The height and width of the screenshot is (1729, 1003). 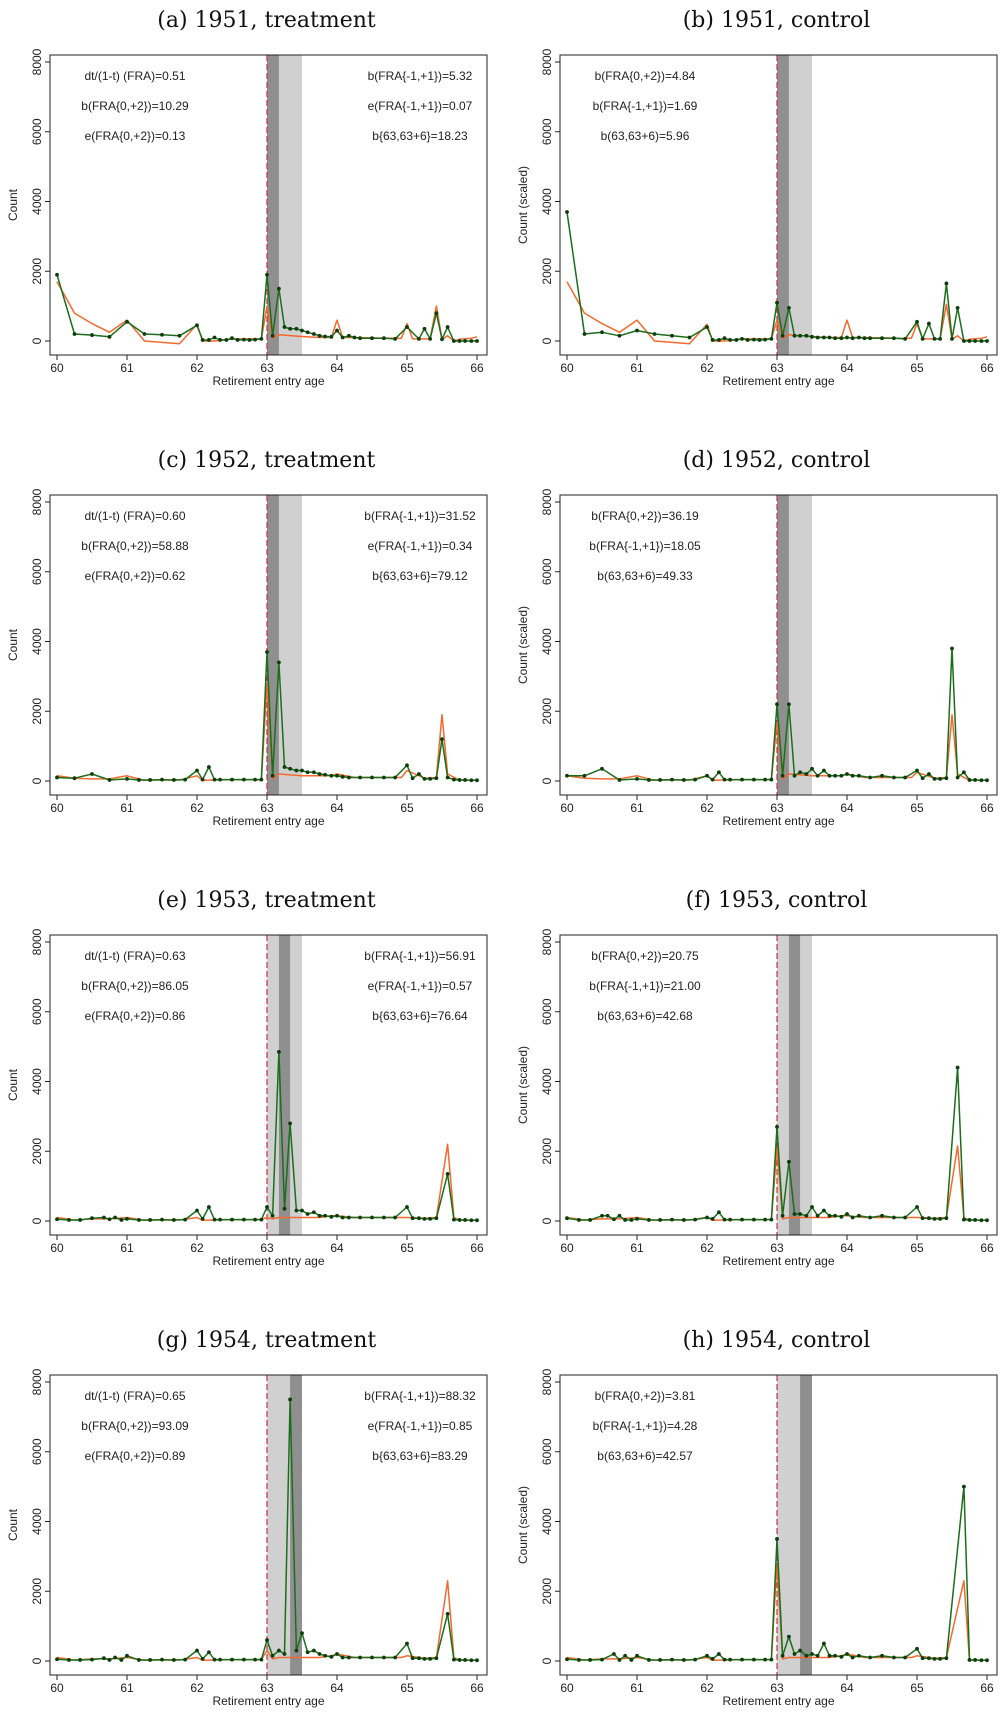 What do you see at coordinates (987, 1248) in the screenshot?
I see `x-tick-label: 66` at bounding box center [987, 1248].